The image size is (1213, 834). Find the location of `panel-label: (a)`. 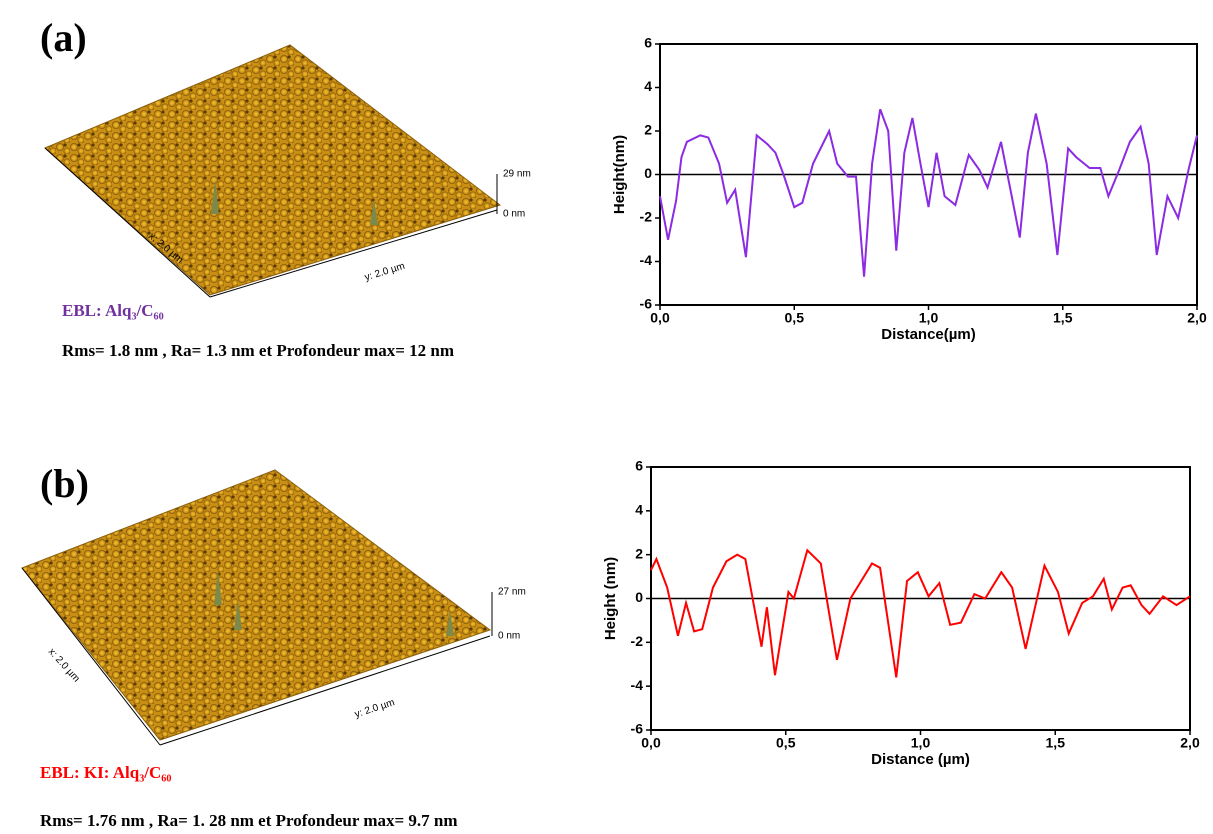

panel-label: (a) is located at coordinates (63, 37).